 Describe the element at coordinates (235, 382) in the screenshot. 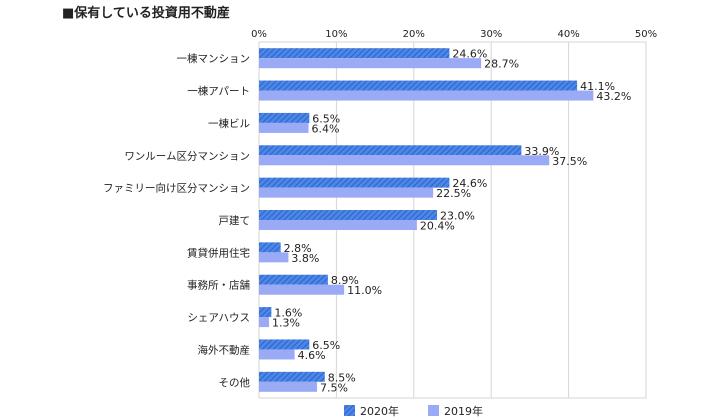

I see `category-label: その他` at that location.